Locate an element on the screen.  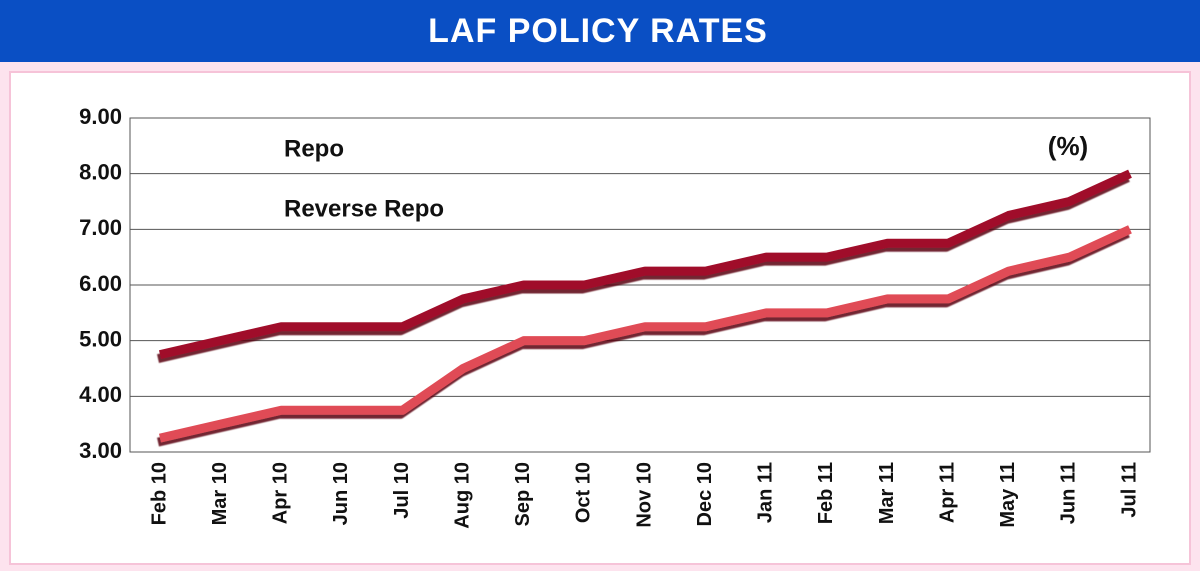
y-tick-label: 3.00 is located at coordinates (100, 450).